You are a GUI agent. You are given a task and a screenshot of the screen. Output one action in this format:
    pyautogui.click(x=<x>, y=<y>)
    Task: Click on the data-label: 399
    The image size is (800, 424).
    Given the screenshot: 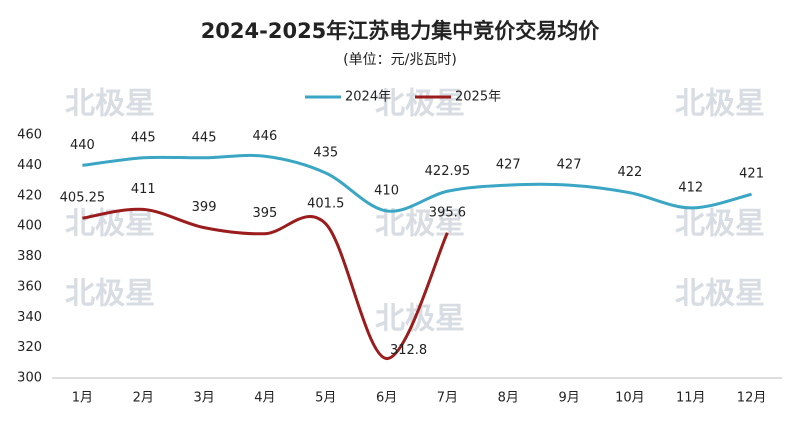 What is the action you would take?
    pyautogui.click(x=204, y=207)
    